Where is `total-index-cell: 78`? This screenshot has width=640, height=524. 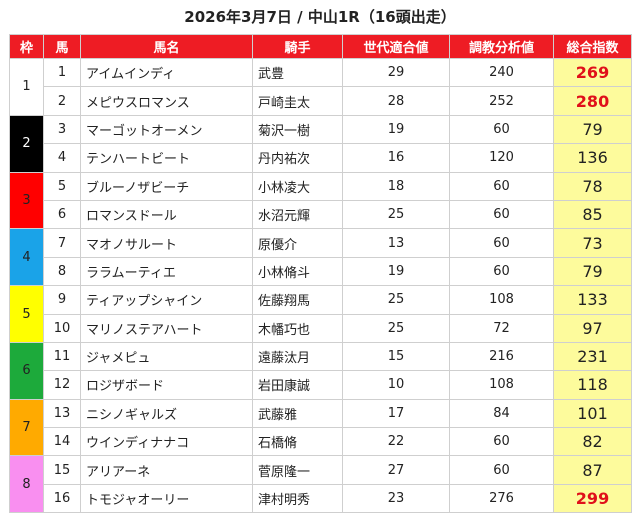
total-index-cell: 78 is located at coordinates (592, 186).